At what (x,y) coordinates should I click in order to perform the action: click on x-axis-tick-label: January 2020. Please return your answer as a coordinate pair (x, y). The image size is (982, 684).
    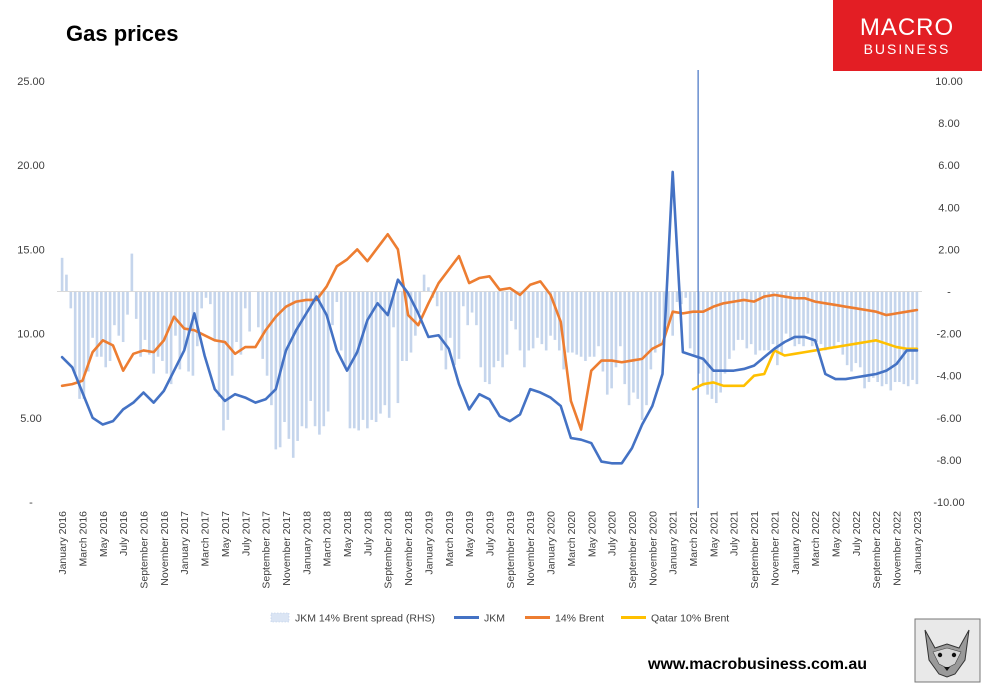
    Looking at the image, I should click on (552, 543).